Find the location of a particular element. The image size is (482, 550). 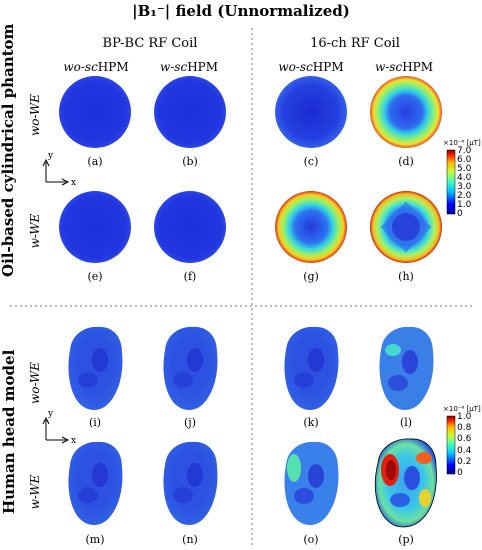

cb-phantom-tick: 4.0 is located at coordinates (464, 178).